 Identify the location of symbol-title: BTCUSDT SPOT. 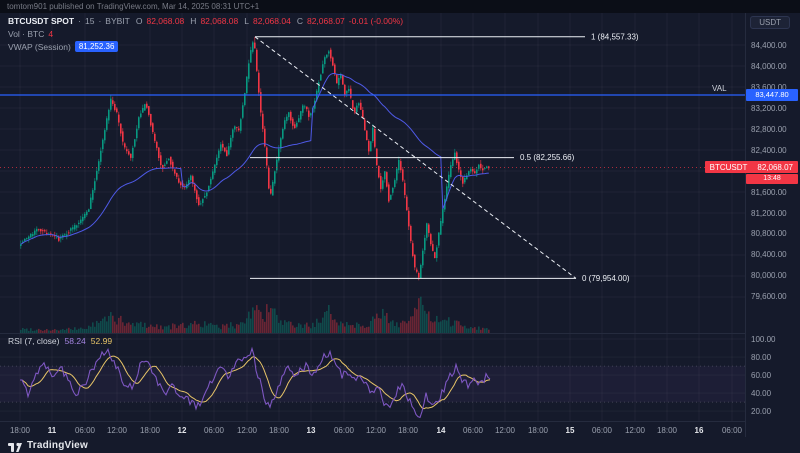
(41, 20).